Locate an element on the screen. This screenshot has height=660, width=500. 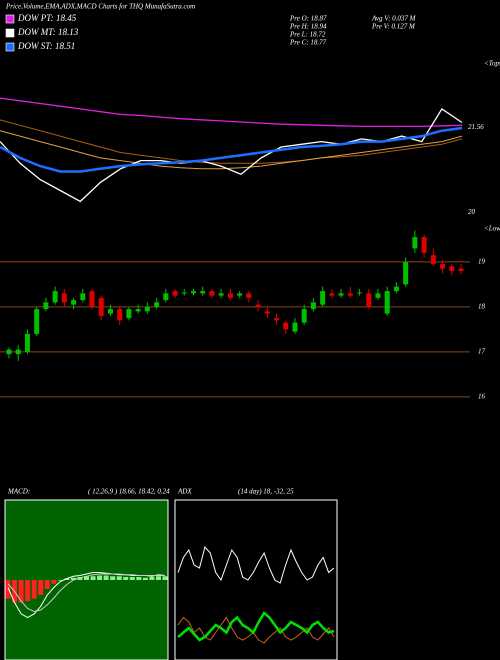
corner-label: <Lows is located at coordinates (492, 229).